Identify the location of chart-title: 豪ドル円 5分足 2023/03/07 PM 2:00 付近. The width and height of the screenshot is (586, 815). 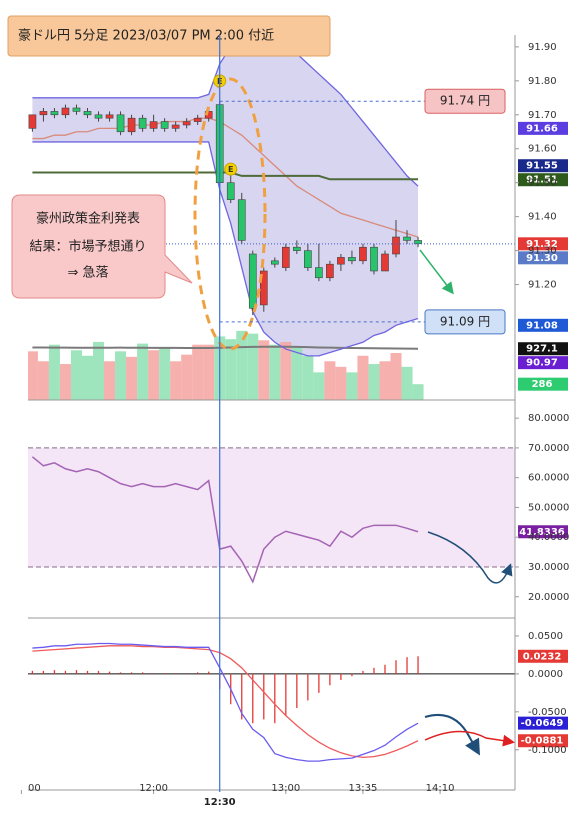
(146, 36).